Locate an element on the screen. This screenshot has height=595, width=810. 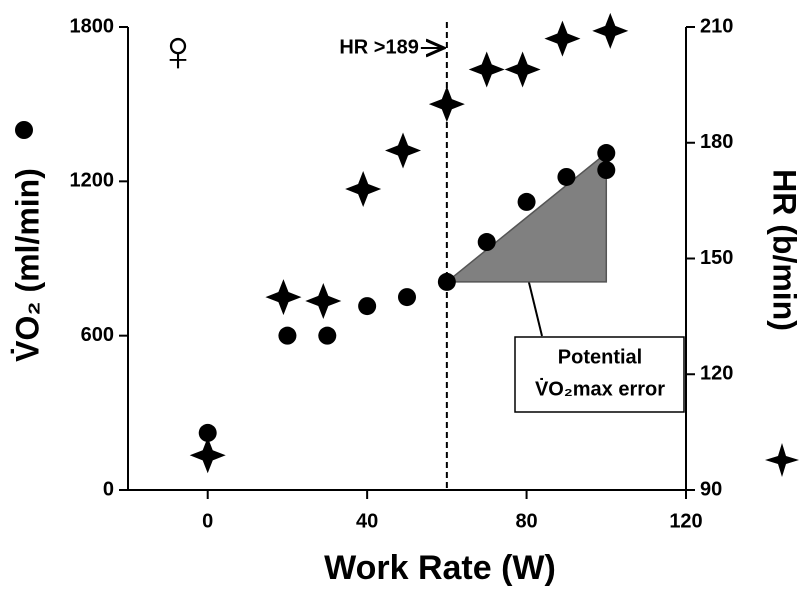
y2-tick-label: 90 is located at coordinates (711, 489).